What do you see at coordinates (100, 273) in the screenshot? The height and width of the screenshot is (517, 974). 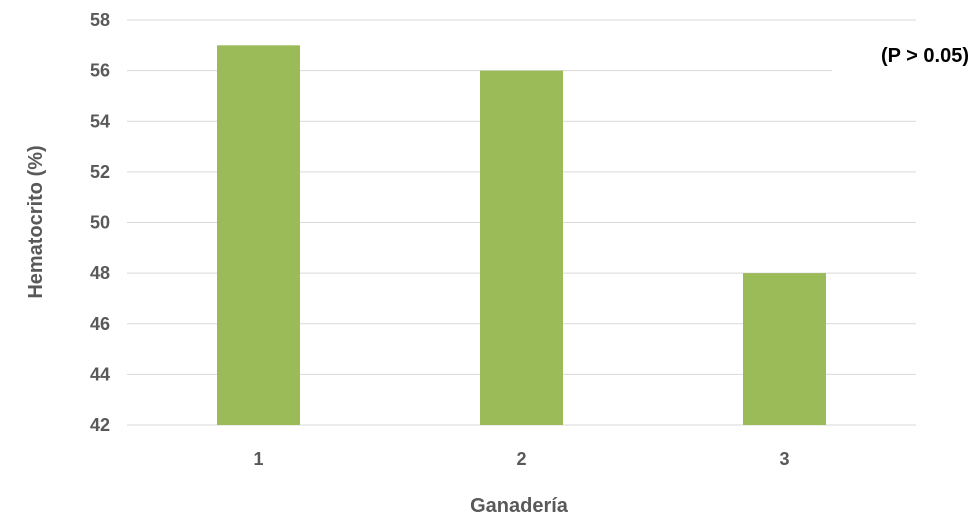 I see `y-tick-label: 48` at bounding box center [100, 273].